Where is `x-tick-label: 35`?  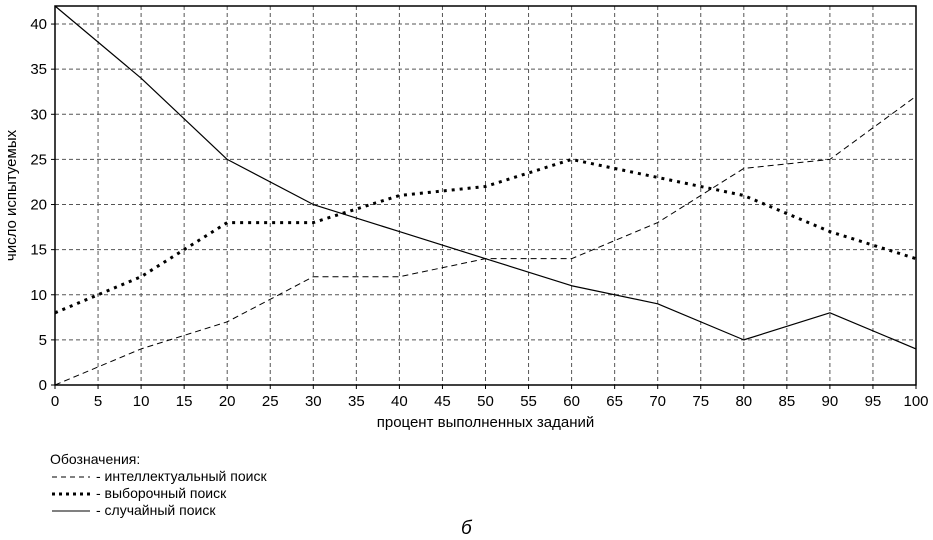
x-tick-label: 35 is located at coordinates (356, 401).